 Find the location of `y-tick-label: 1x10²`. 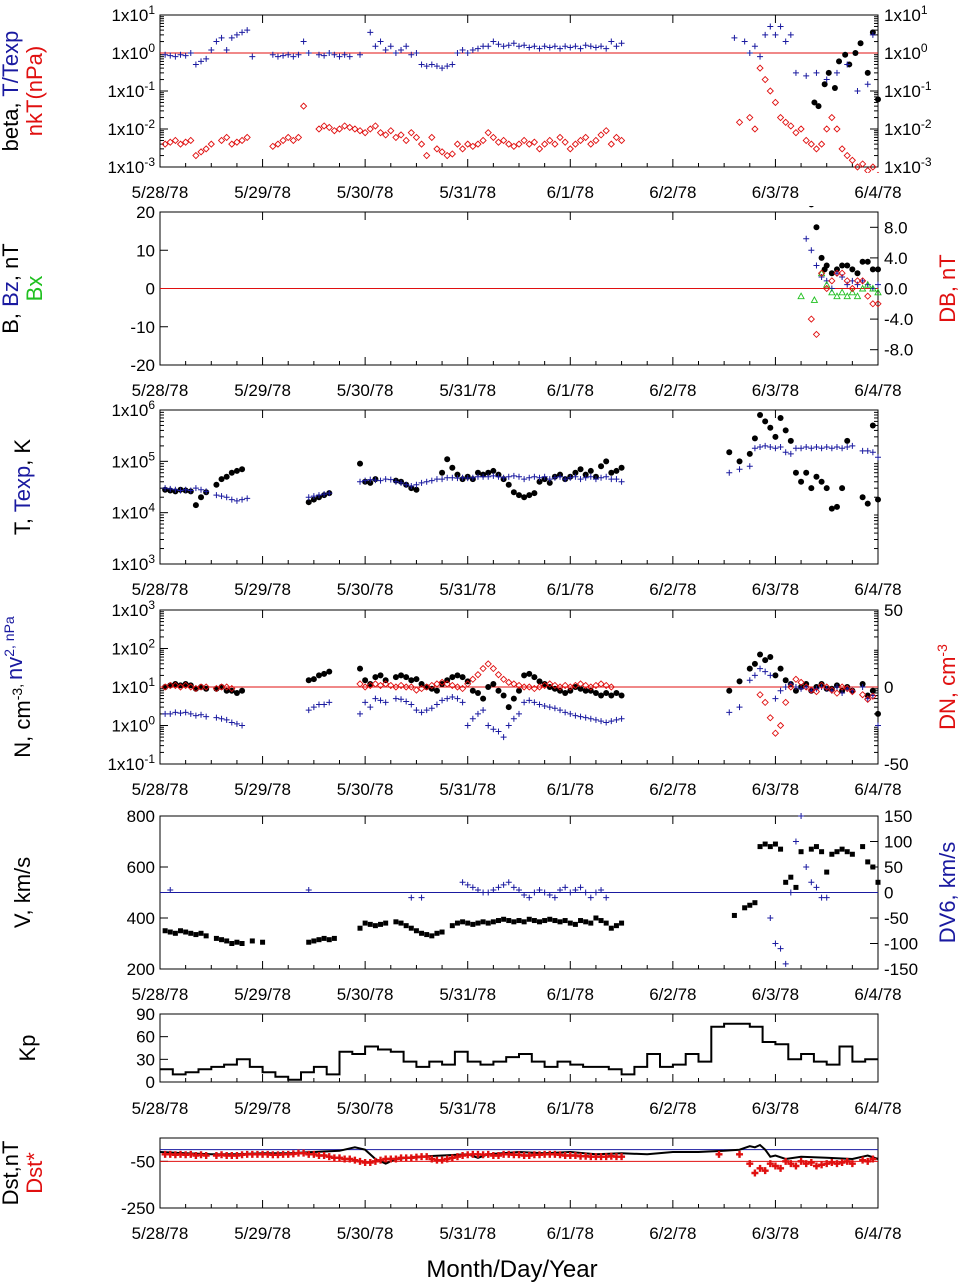

y-tick-label: 1x10² is located at coordinates (133, 648).